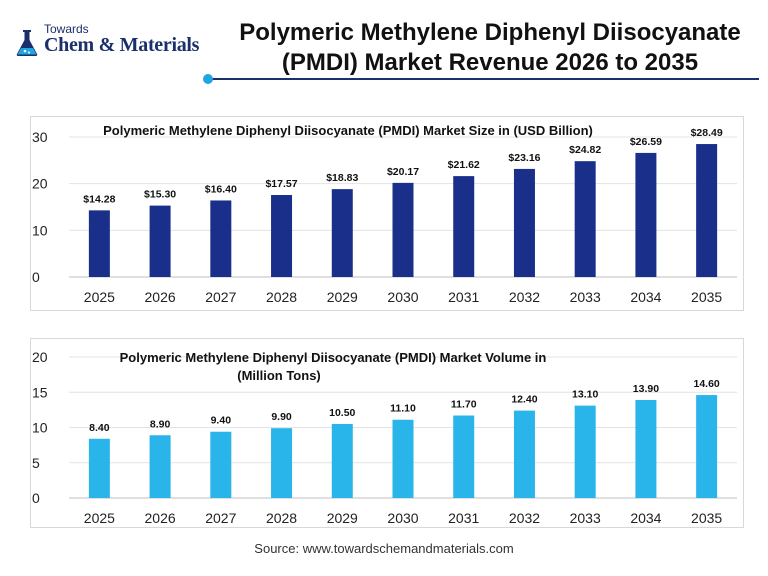  I want to click on logo-text-main: Chem & Materials, so click(122, 45).